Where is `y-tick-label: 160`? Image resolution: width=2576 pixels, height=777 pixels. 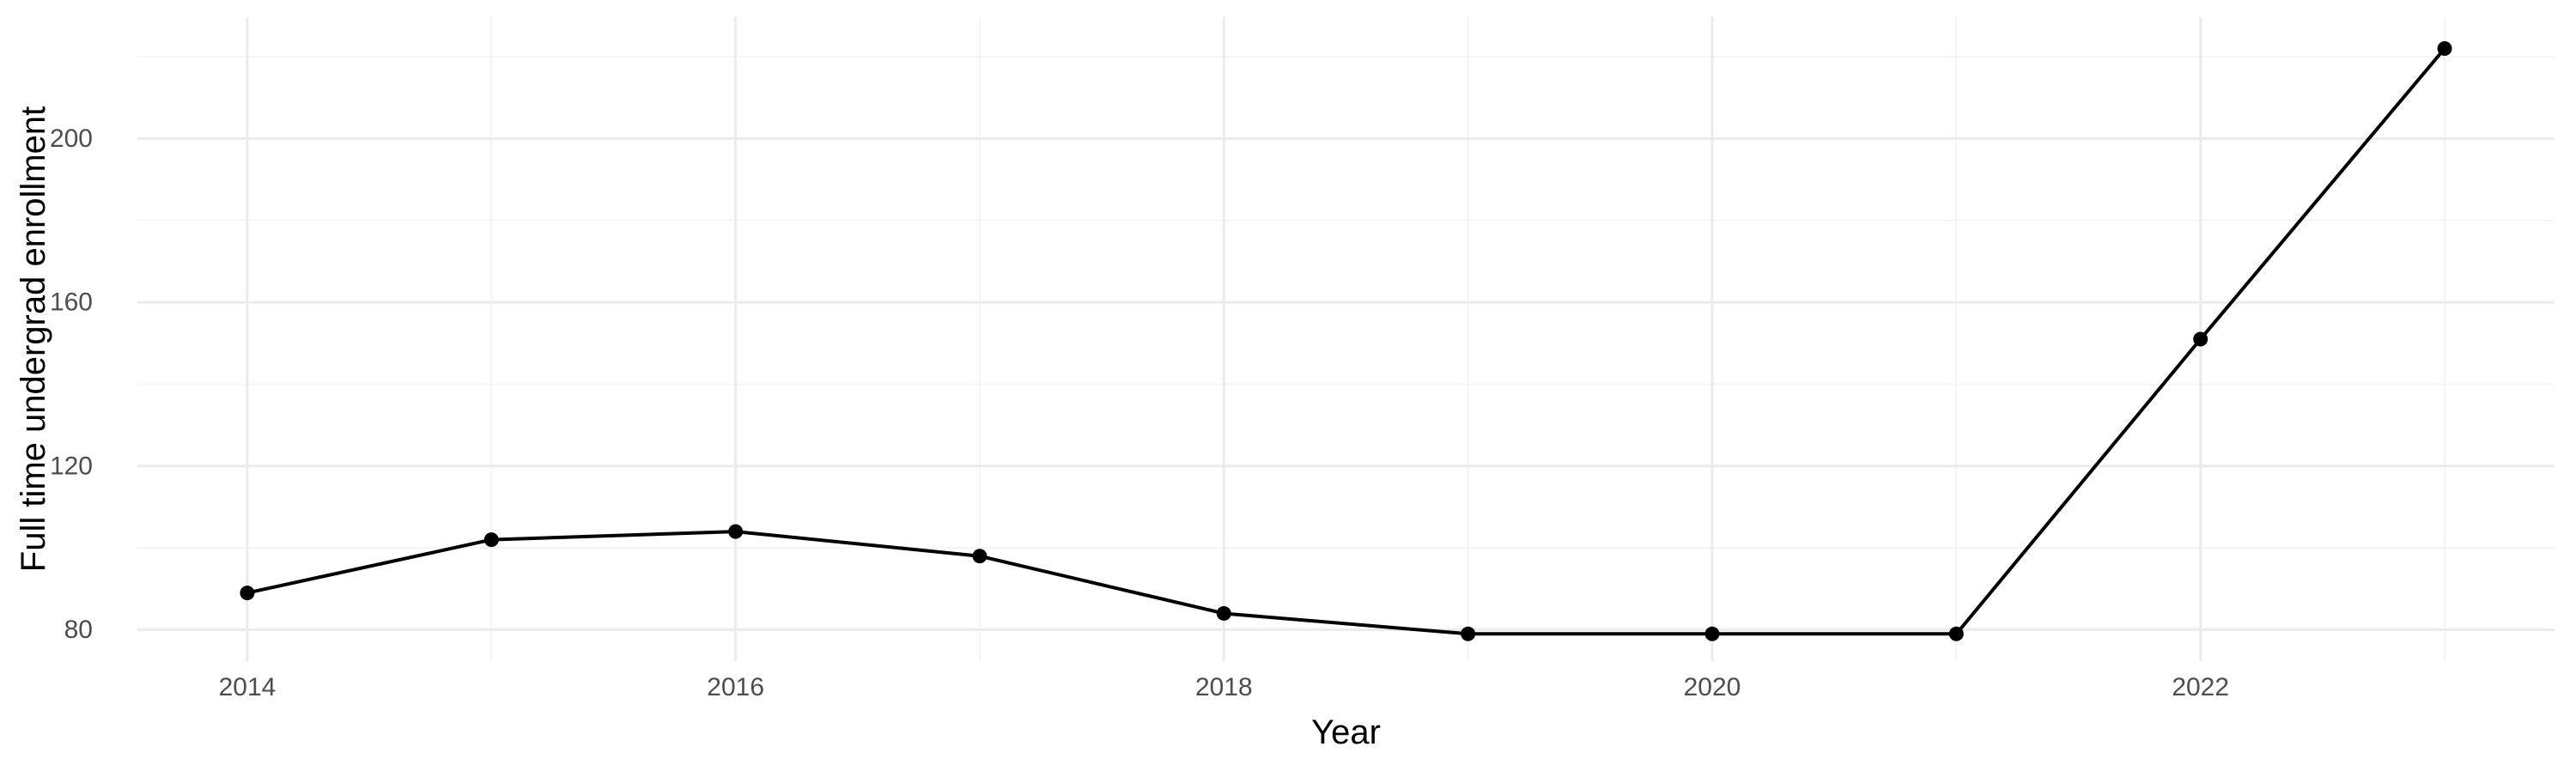 y-tick-label: 160 is located at coordinates (71, 302).